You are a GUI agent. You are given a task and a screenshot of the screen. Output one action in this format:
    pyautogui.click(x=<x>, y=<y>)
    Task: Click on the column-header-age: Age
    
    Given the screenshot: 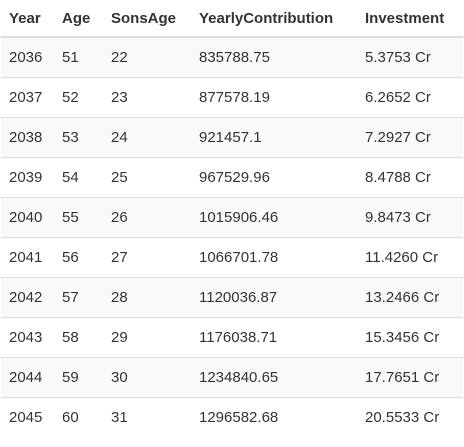 What is the action you would take?
    pyautogui.click(x=78, y=19)
    